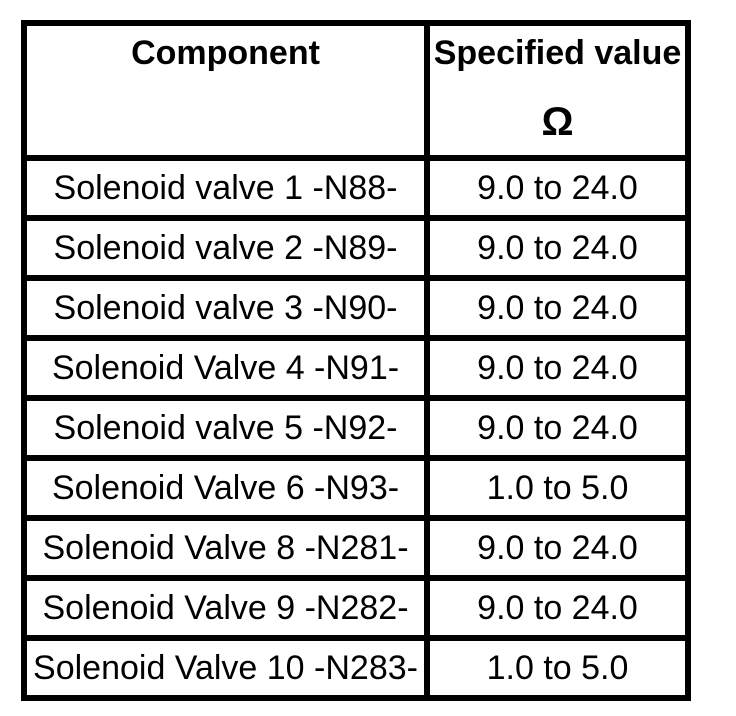 The height and width of the screenshot is (716, 736). What do you see at coordinates (225, 90) in the screenshot?
I see `header-cell-component: Component` at bounding box center [225, 90].